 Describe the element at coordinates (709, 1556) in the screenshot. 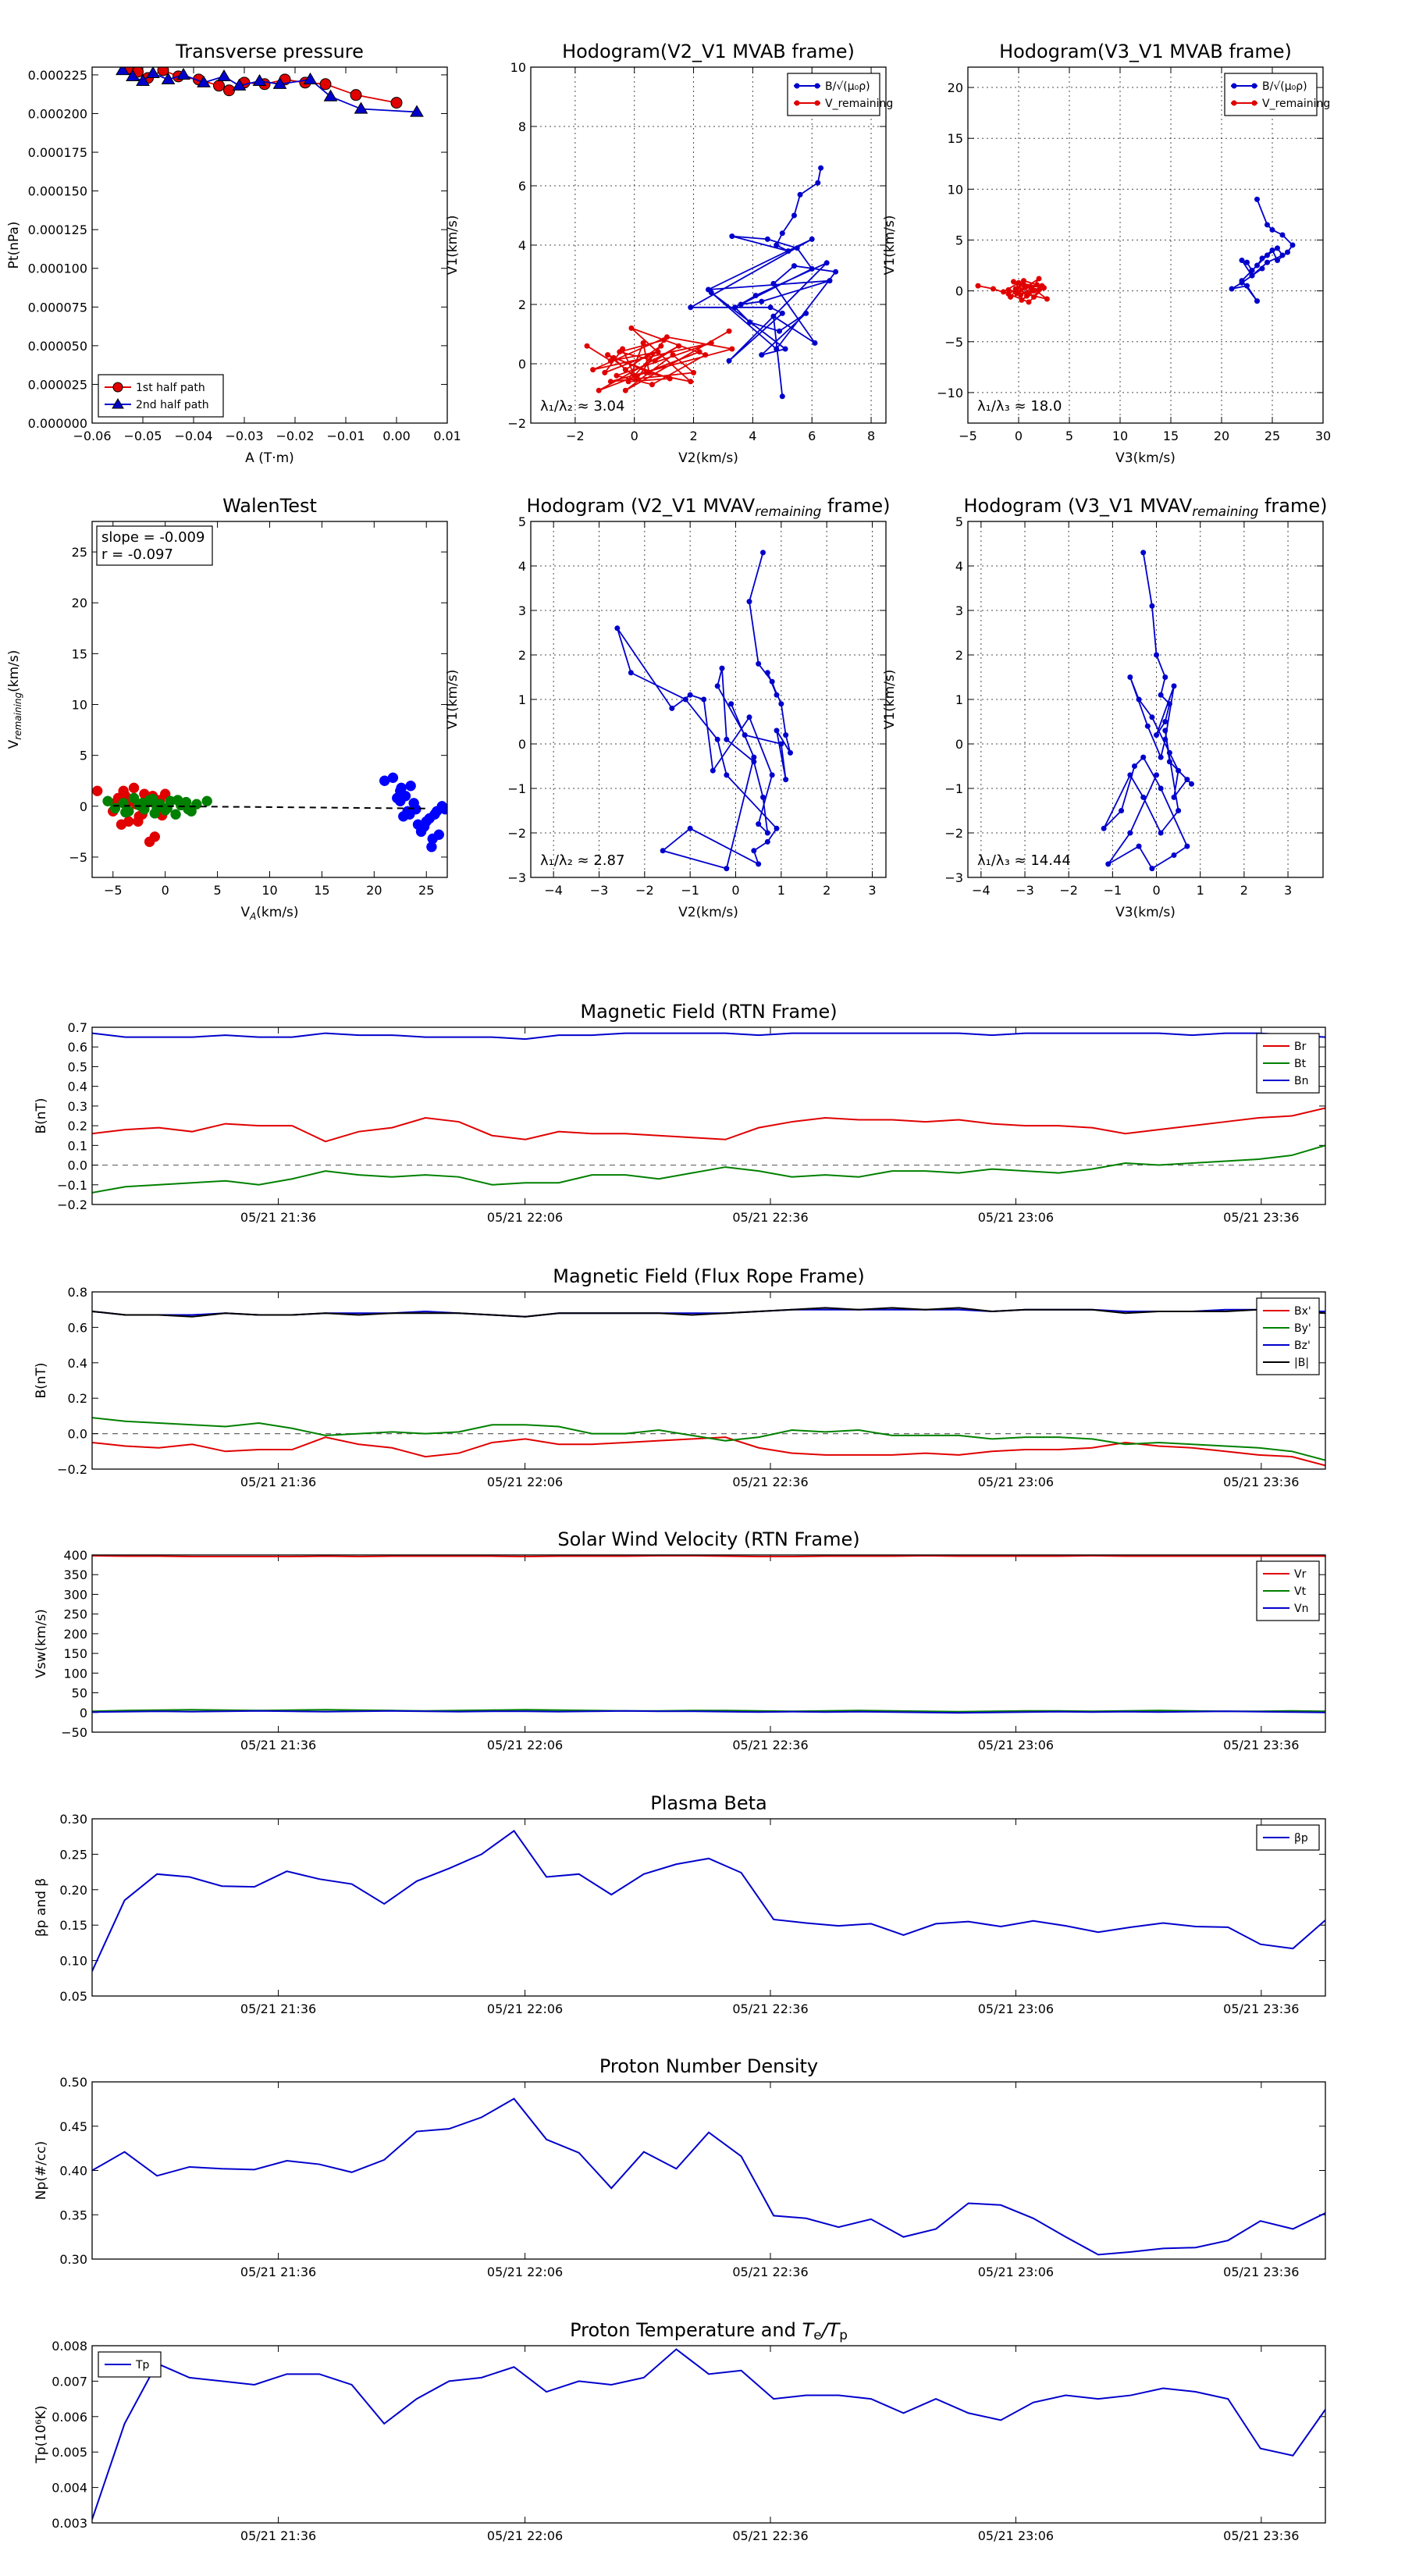

I see `series-vsw-0-line` at that location.